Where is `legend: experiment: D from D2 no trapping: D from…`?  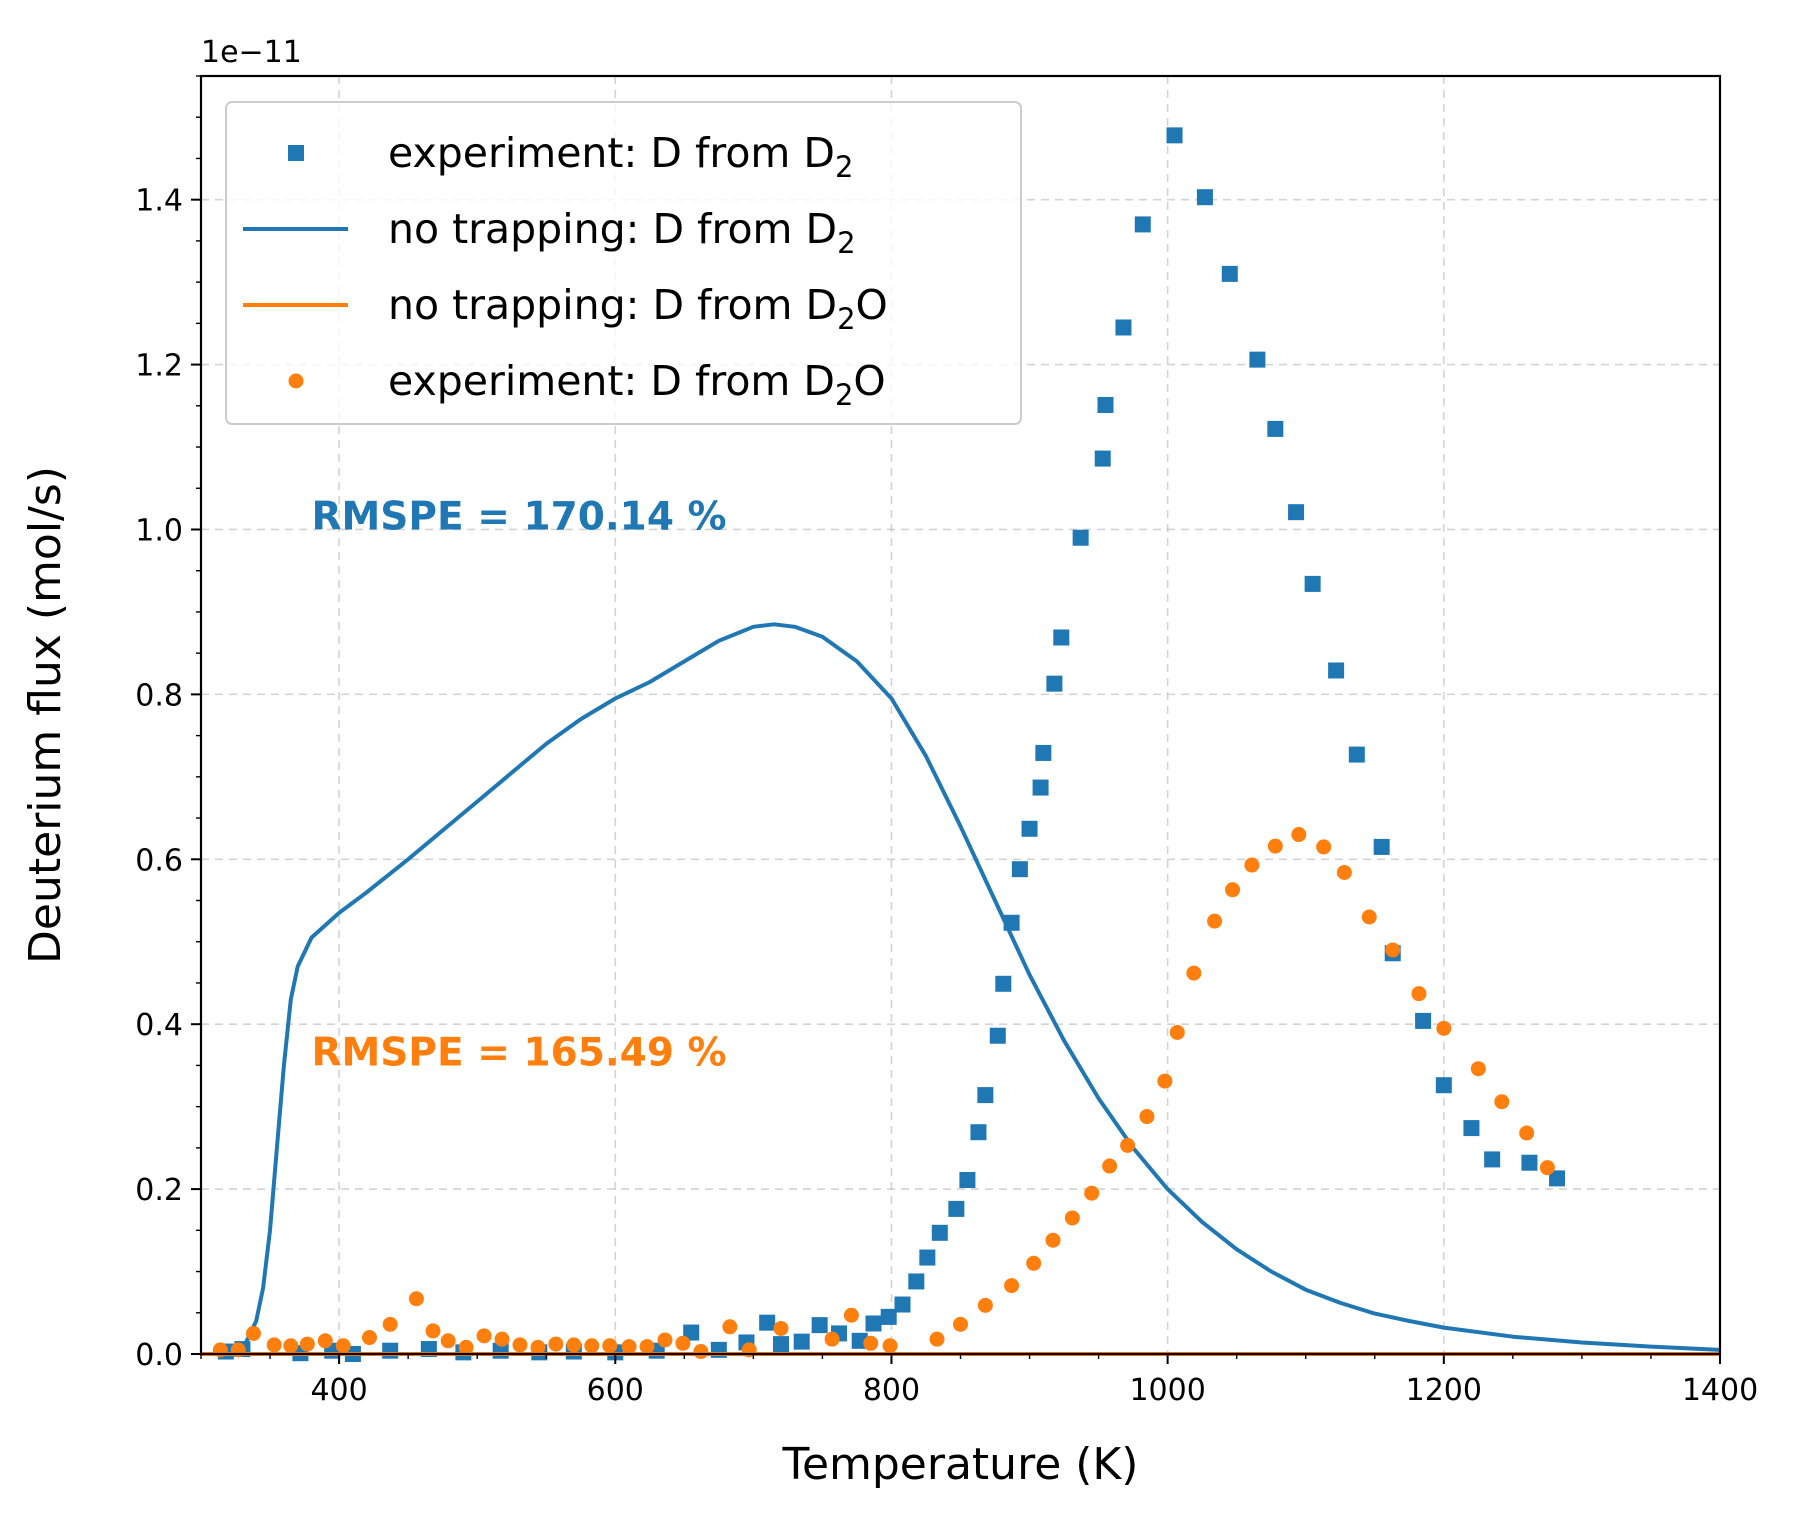
legend: experiment: D from D2 no trapping: D from… is located at coordinates (623, 263).